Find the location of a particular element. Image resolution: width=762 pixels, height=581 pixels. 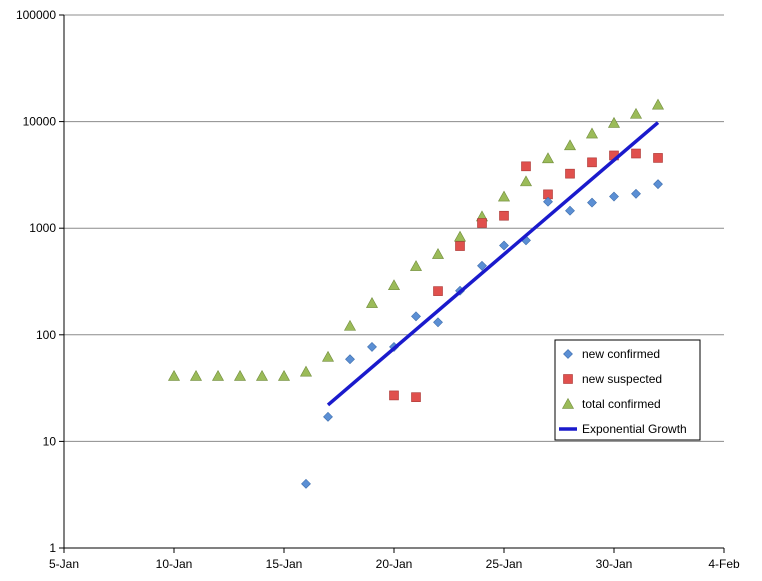

y-tick-label: 100 is located at coordinates (46, 335).